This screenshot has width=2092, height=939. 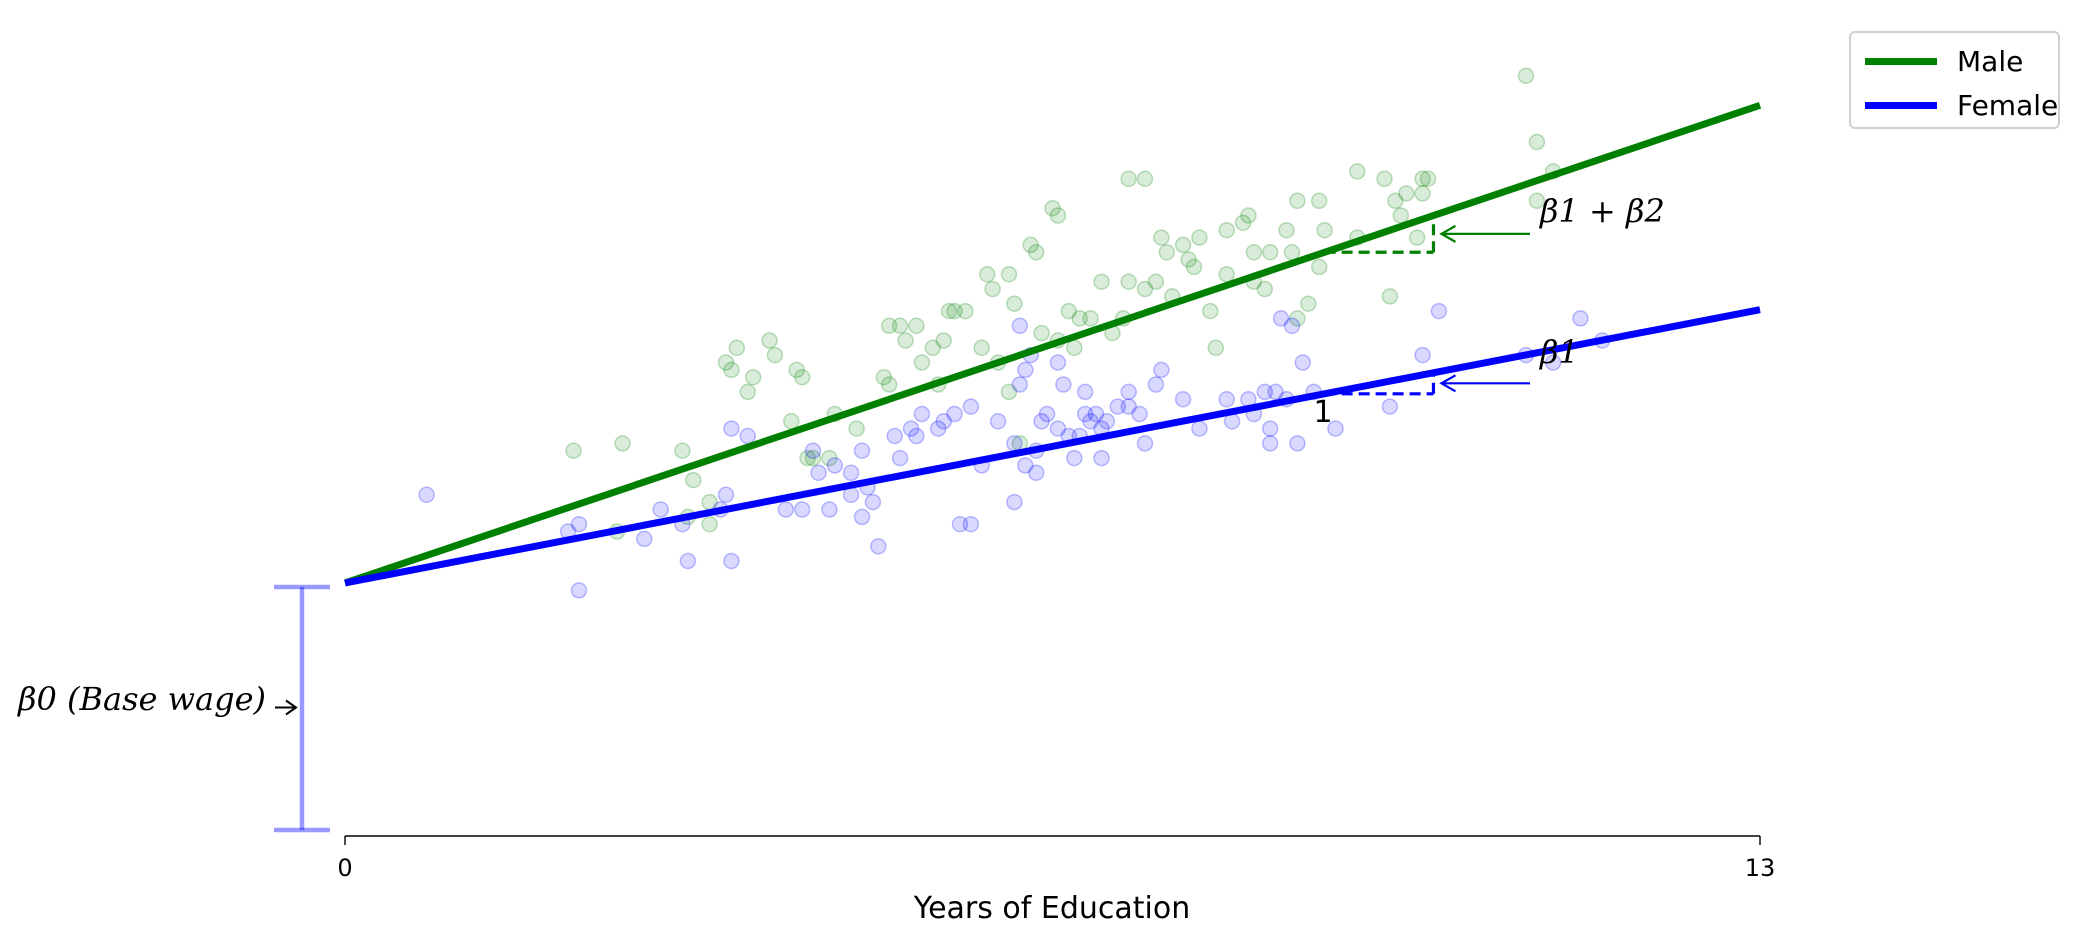 What do you see at coordinates (1602, 211) in the screenshot?
I see `male-slope-label: β1 + β2` at bounding box center [1602, 211].